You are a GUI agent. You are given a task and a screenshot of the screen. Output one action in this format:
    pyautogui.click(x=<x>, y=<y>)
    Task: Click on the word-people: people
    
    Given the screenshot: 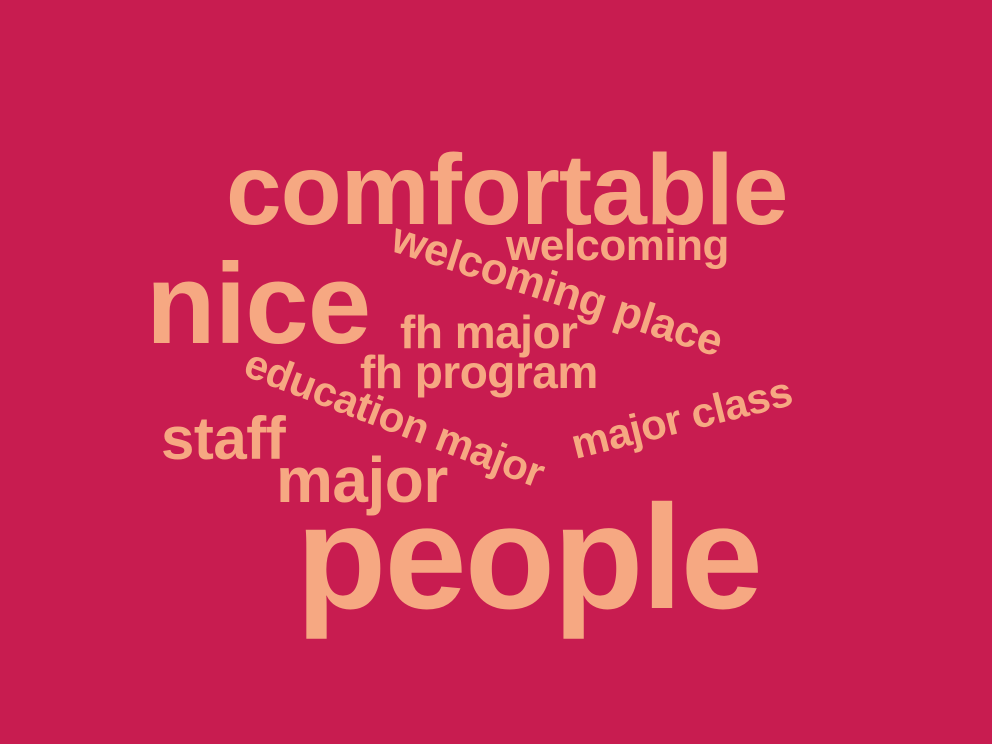 What is the action you would take?
    pyautogui.click(x=529, y=557)
    